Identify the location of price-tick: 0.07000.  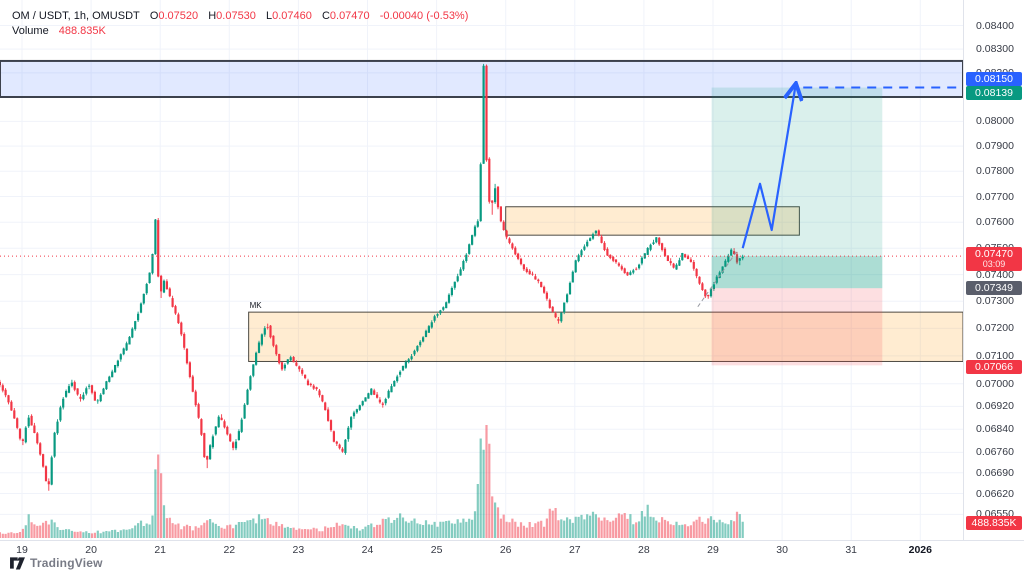
(995, 383).